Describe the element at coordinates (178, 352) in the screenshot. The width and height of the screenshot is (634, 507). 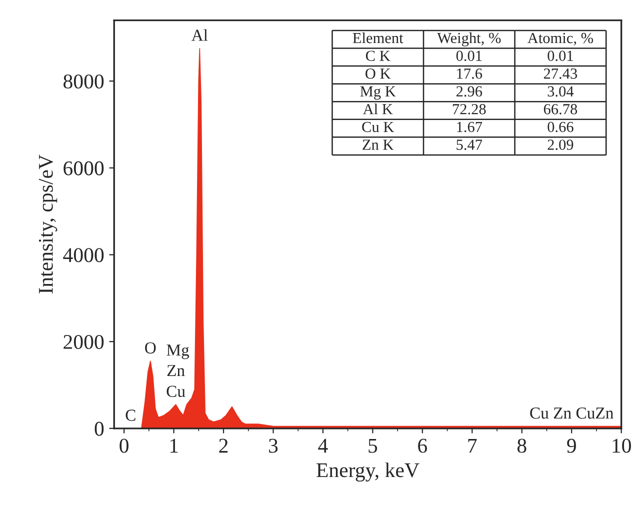
I see `annotation: Mg` at that location.